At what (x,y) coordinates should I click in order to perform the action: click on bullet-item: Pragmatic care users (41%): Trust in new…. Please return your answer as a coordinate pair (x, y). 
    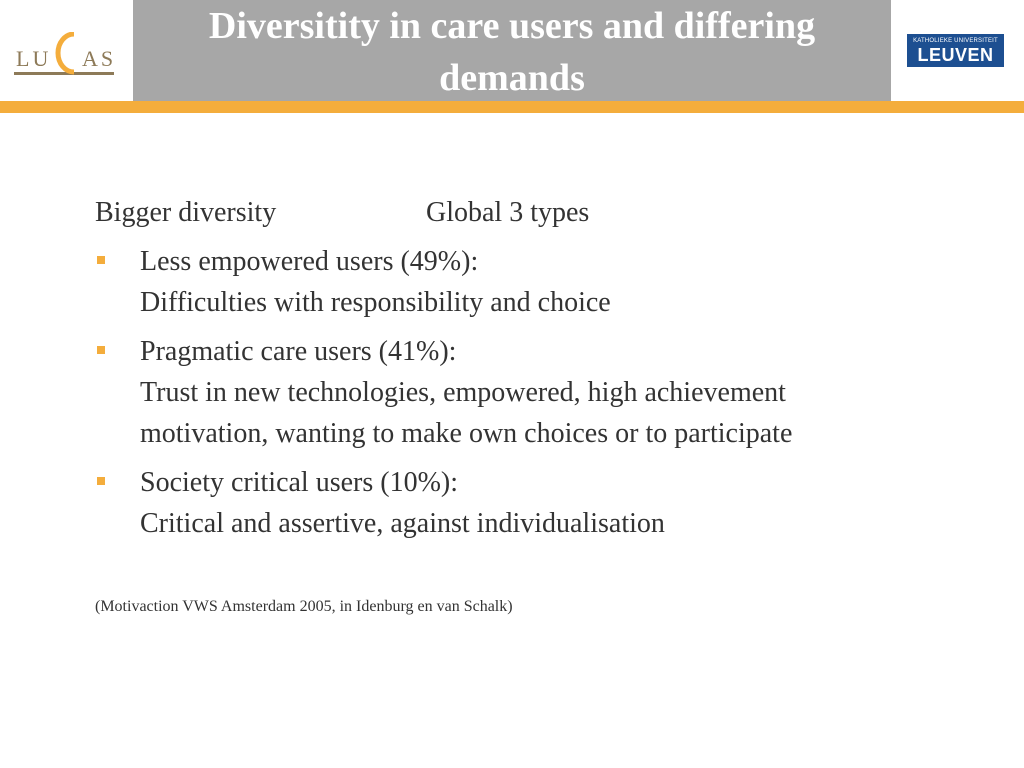
    Looking at the image, I should click on (535, 392).